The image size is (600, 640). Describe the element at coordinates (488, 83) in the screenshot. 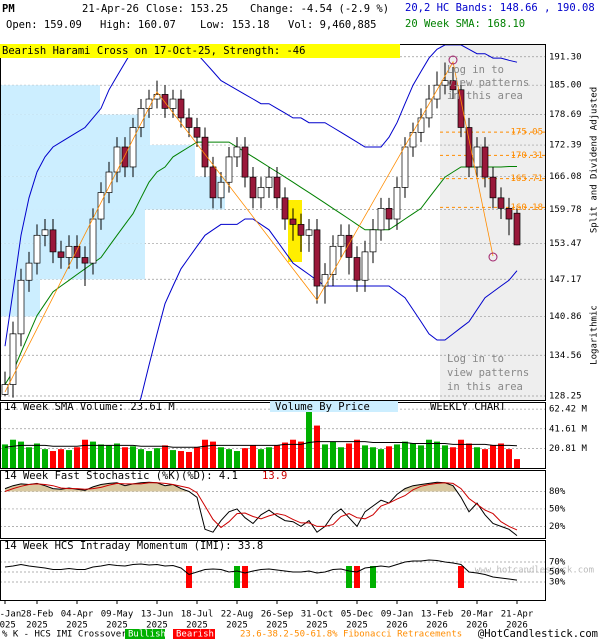

I see `login-text: view patterns` at that location.